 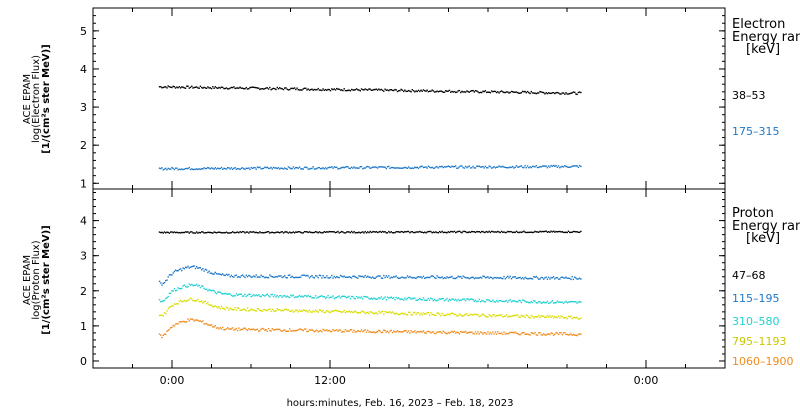 I want to click on electron-legend-title: Electron, so click(x=758, y=24).